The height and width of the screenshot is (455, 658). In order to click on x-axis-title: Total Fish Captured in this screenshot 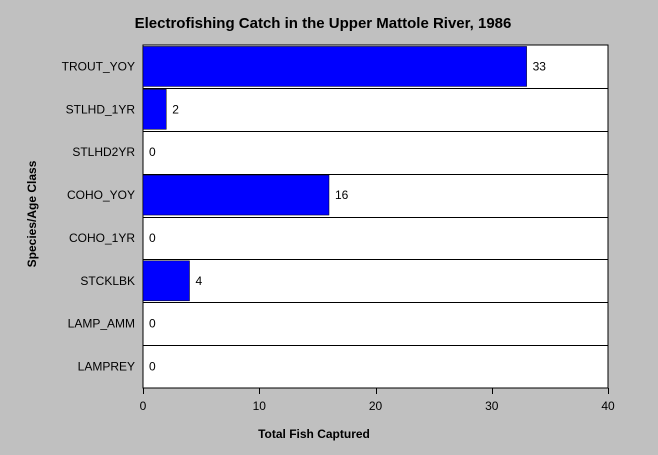, I will do `click(314, 434)`.